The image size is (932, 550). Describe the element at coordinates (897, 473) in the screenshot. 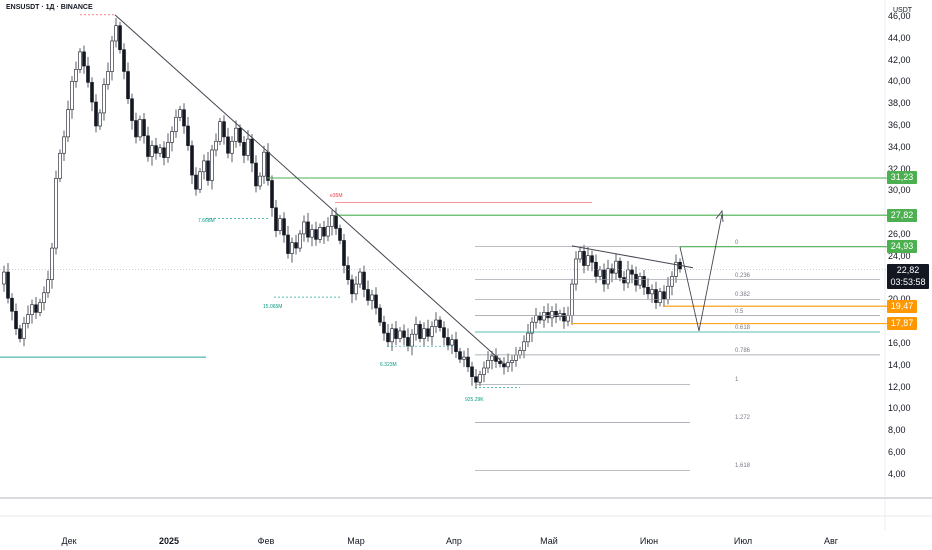

I see `y-tick-label: 4,00` at that location.